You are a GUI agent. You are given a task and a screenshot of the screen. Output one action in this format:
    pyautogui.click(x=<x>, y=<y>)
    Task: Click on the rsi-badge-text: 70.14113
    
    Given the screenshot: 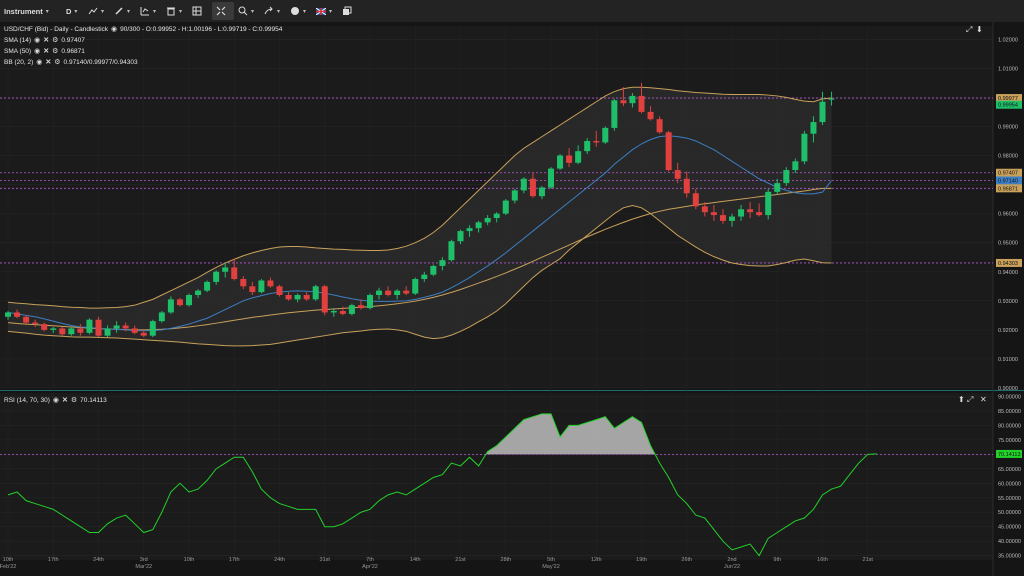 What is the action you would take?
    pyautogui.click(x=1009, y=455)
    